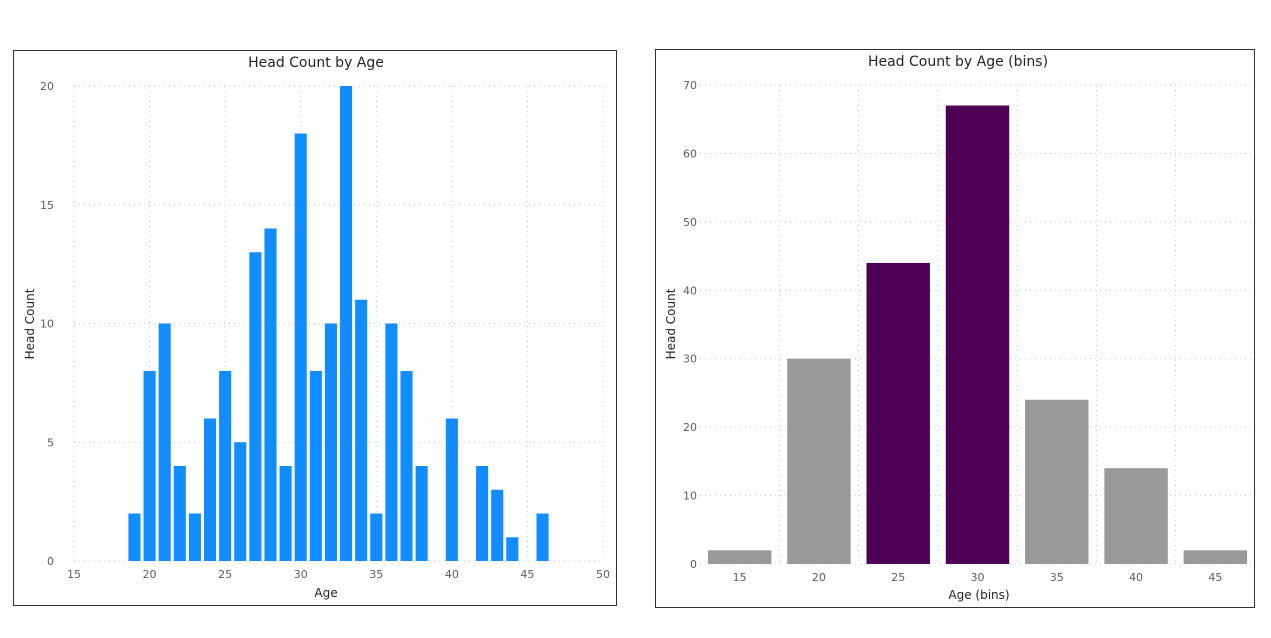  I want to click on y-tick-label: 50, so click(690, 222).